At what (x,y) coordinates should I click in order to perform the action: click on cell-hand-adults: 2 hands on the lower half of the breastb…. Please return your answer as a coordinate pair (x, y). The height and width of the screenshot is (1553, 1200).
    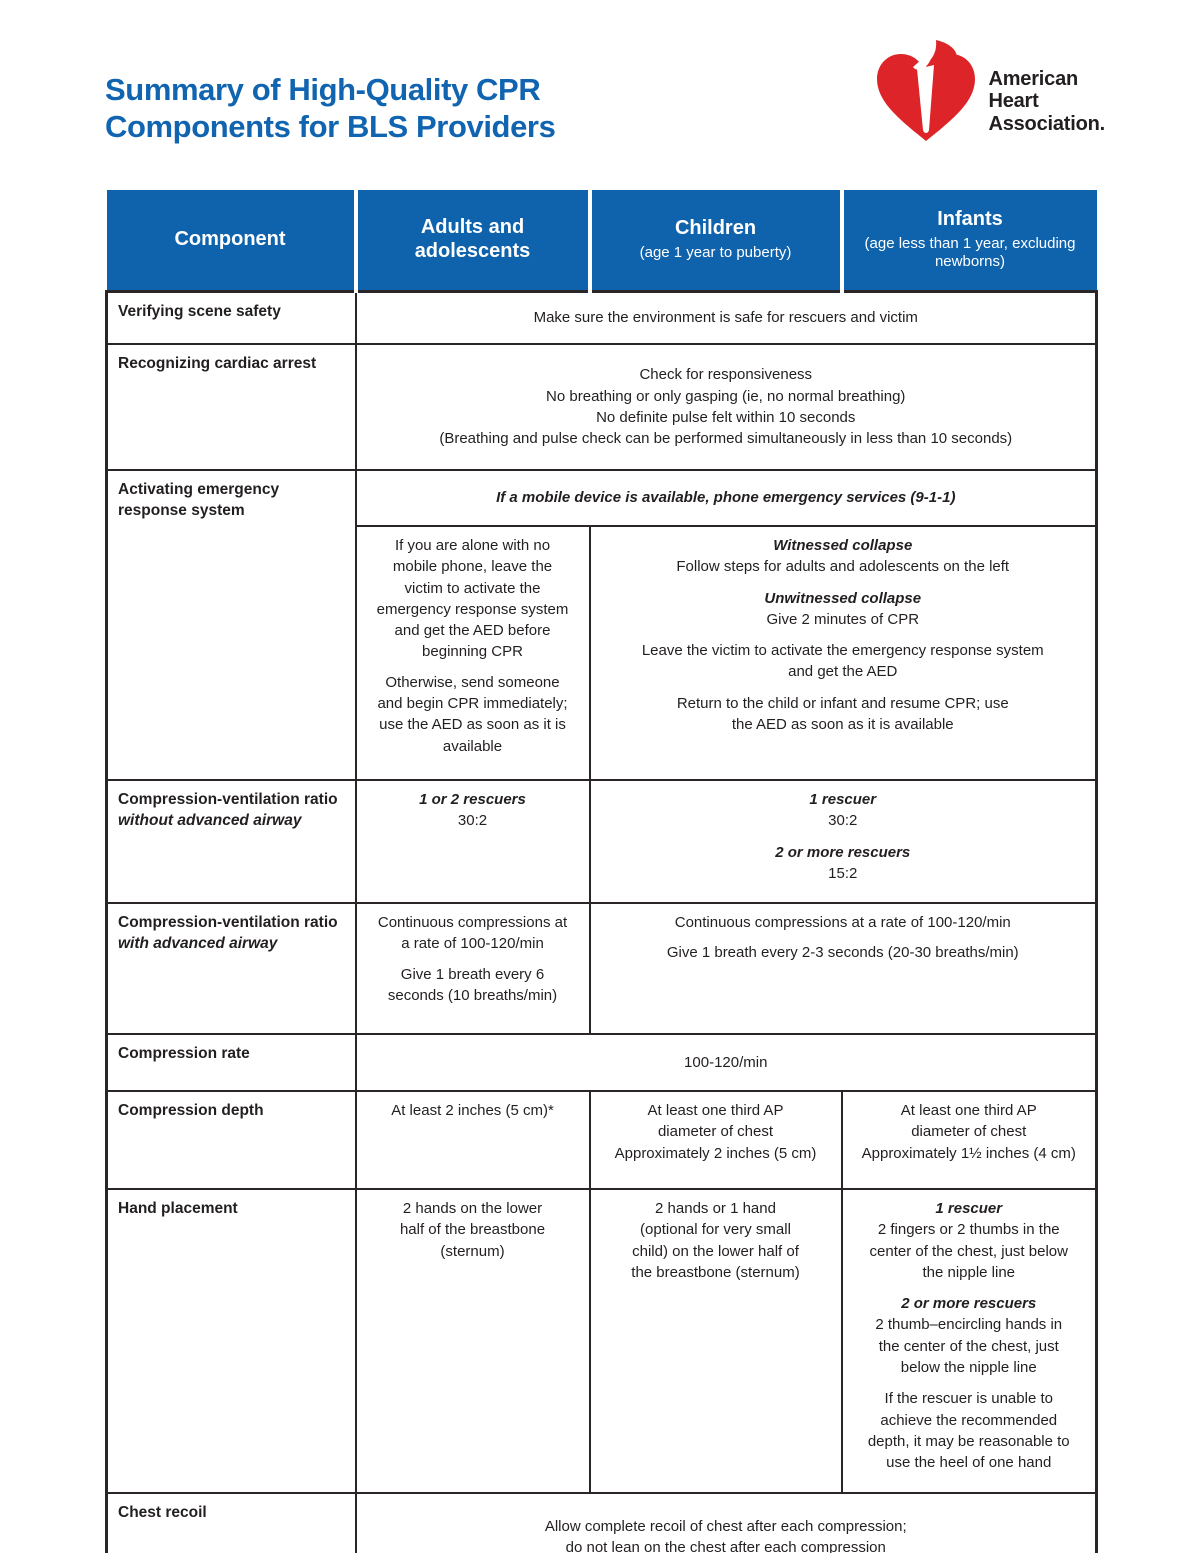
    Looking at the image, I should click on (472, 1341).